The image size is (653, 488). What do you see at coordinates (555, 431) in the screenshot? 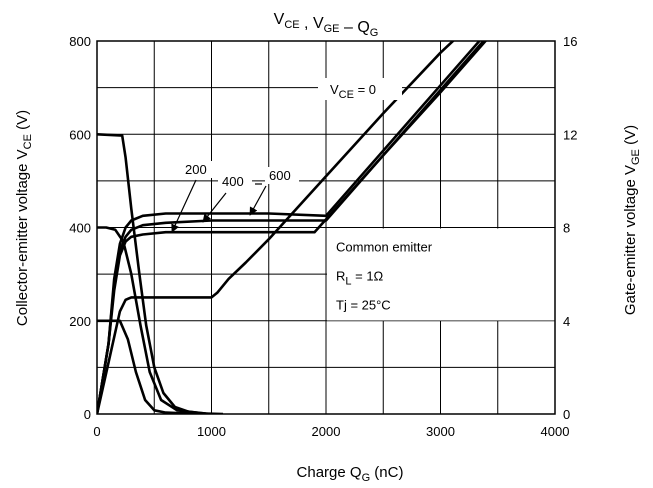
I see `x-tick-label-4: 4000` at bounding box center [555, 431].